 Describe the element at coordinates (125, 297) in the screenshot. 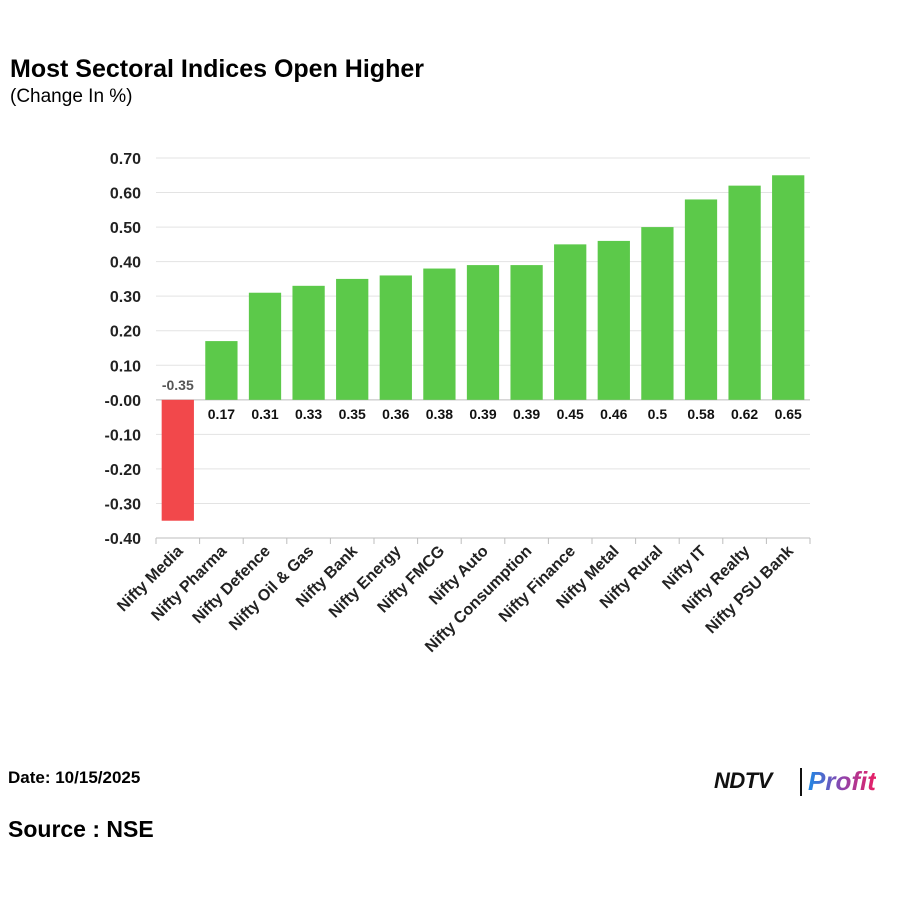

I see `y-tick-label: 0.30` at that location.